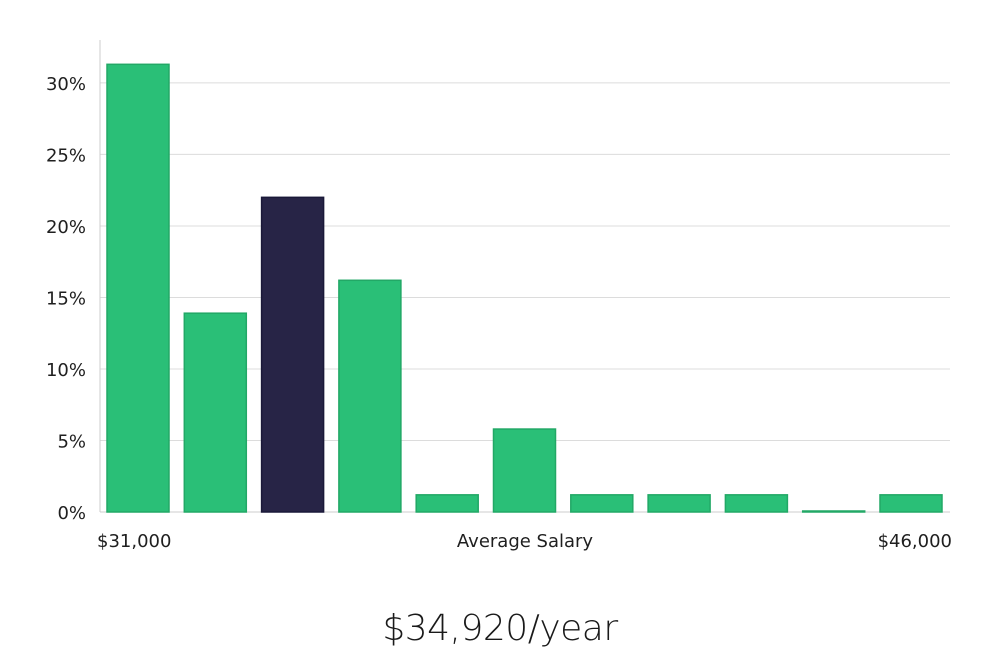  I want to click on y-tick-label: 15%, so click(66, 298).